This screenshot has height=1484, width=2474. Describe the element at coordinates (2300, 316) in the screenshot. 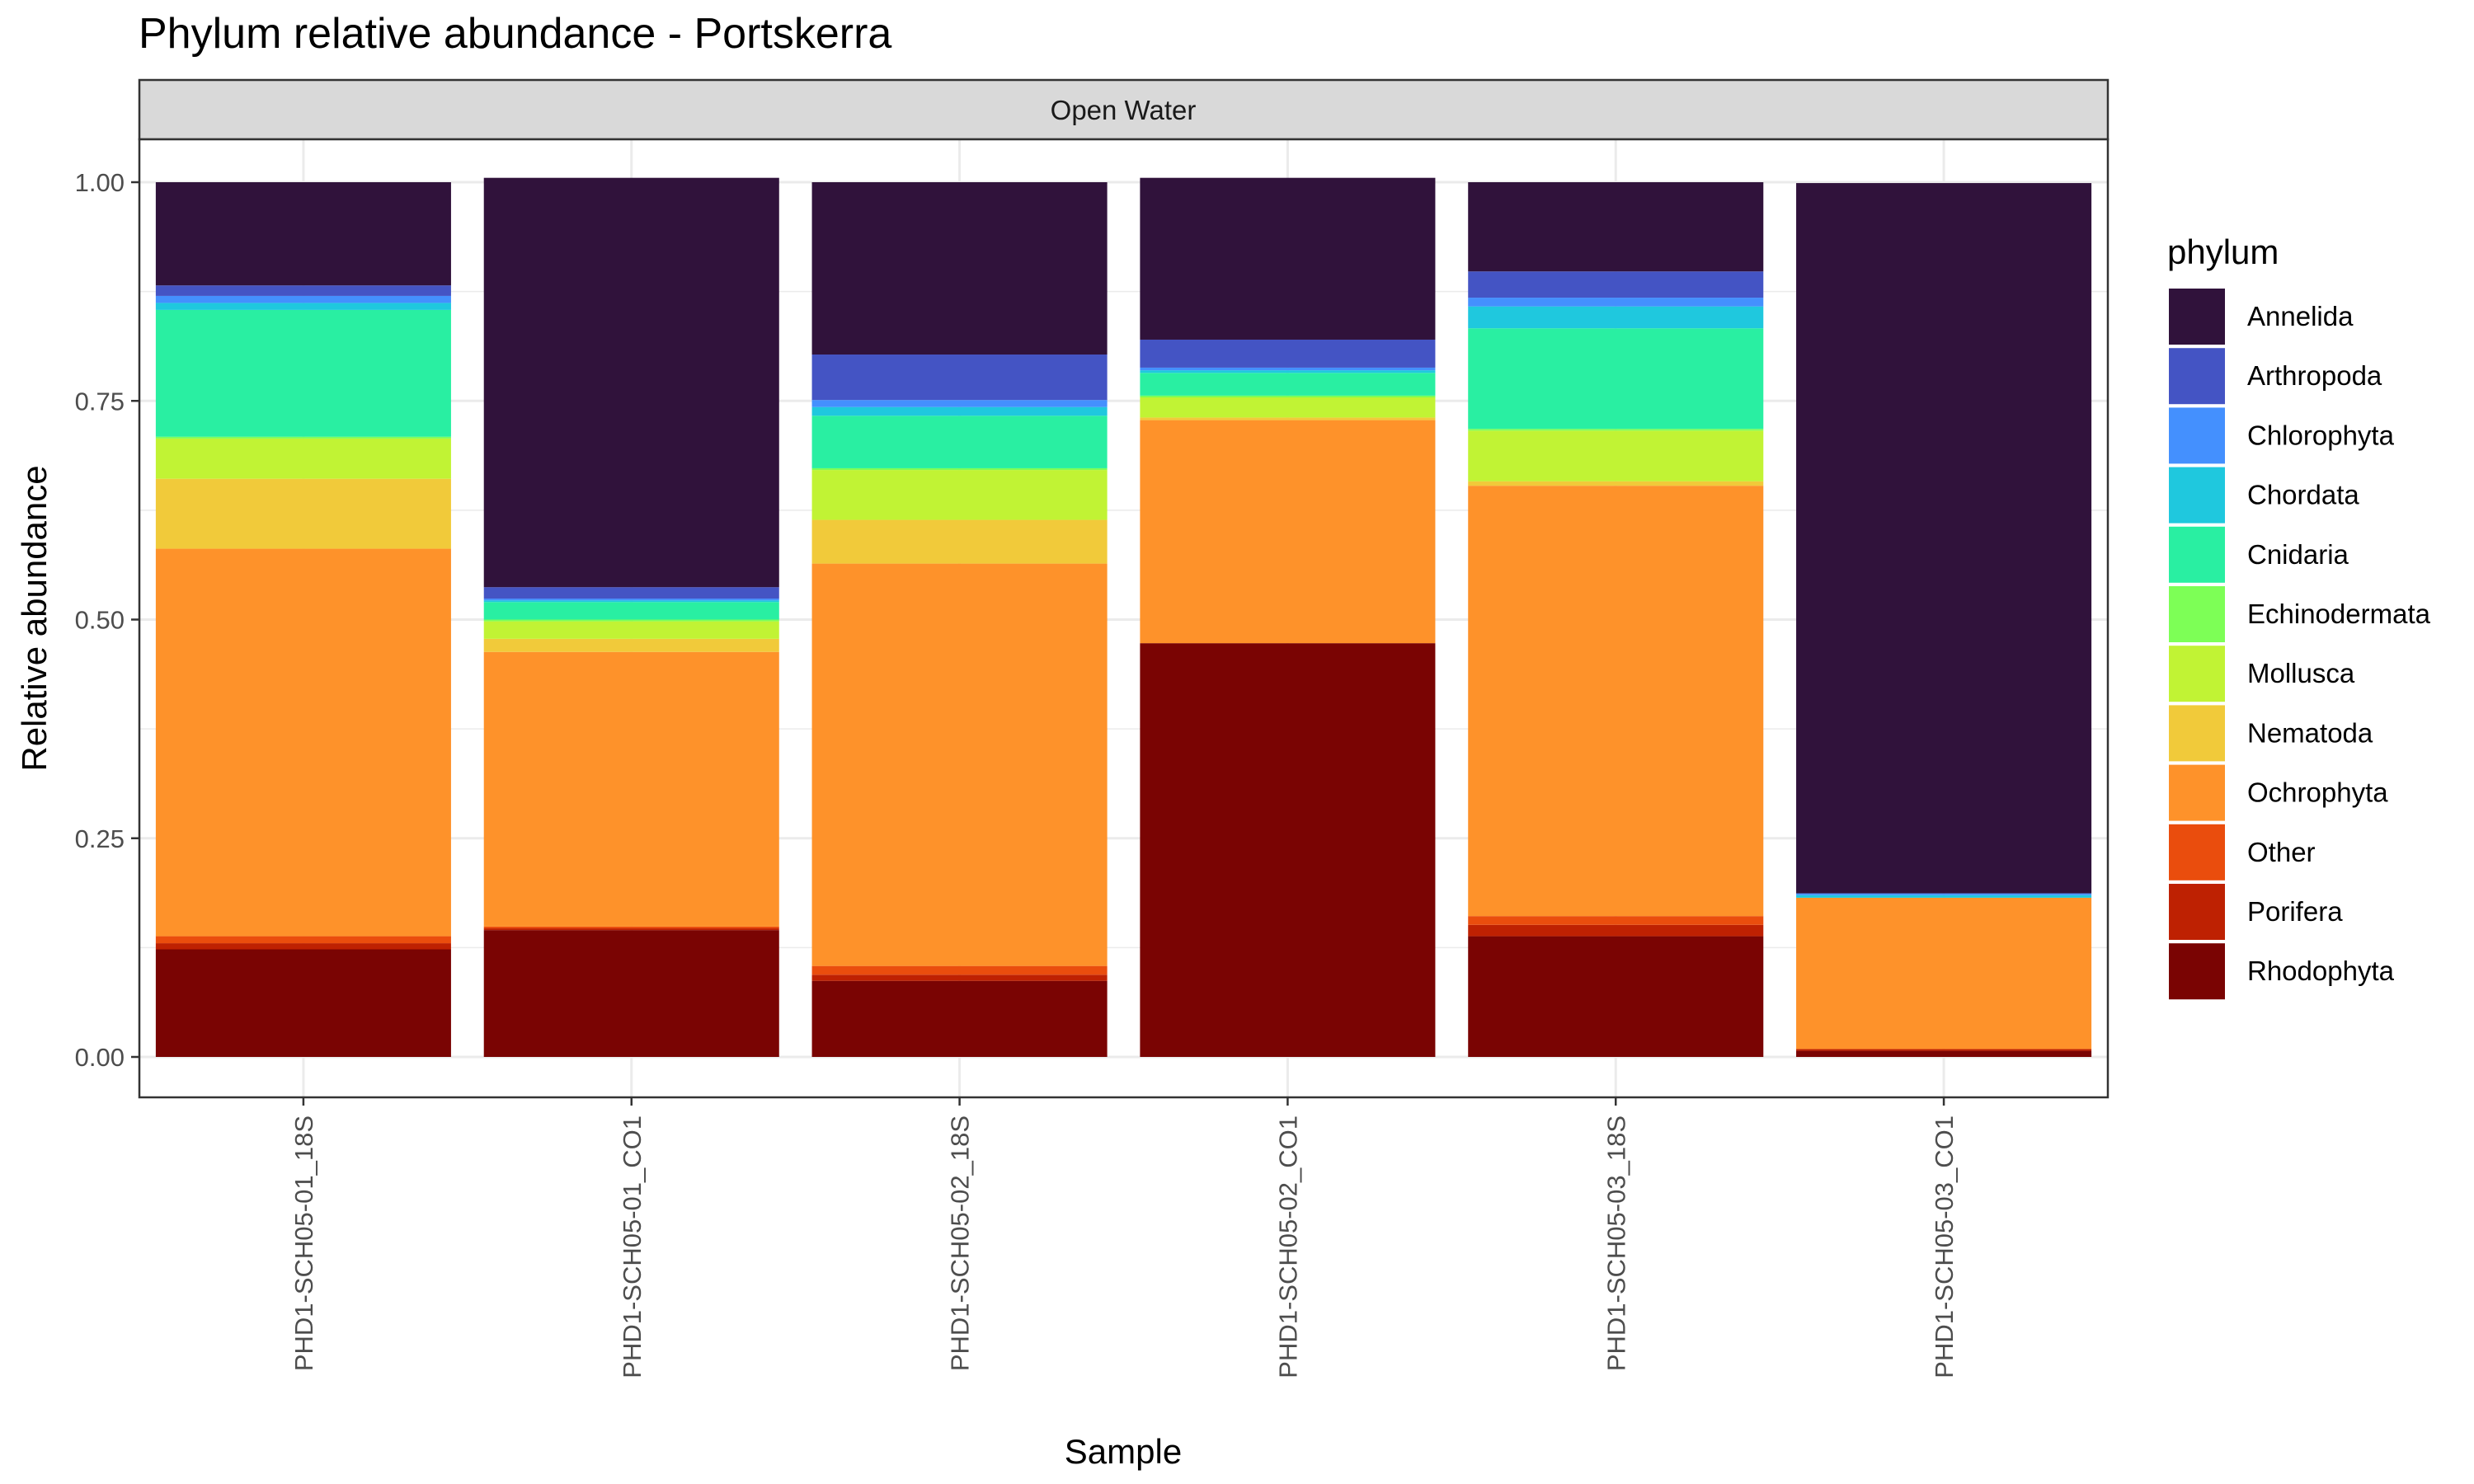

I see `legend-label: Annelida` at that location.